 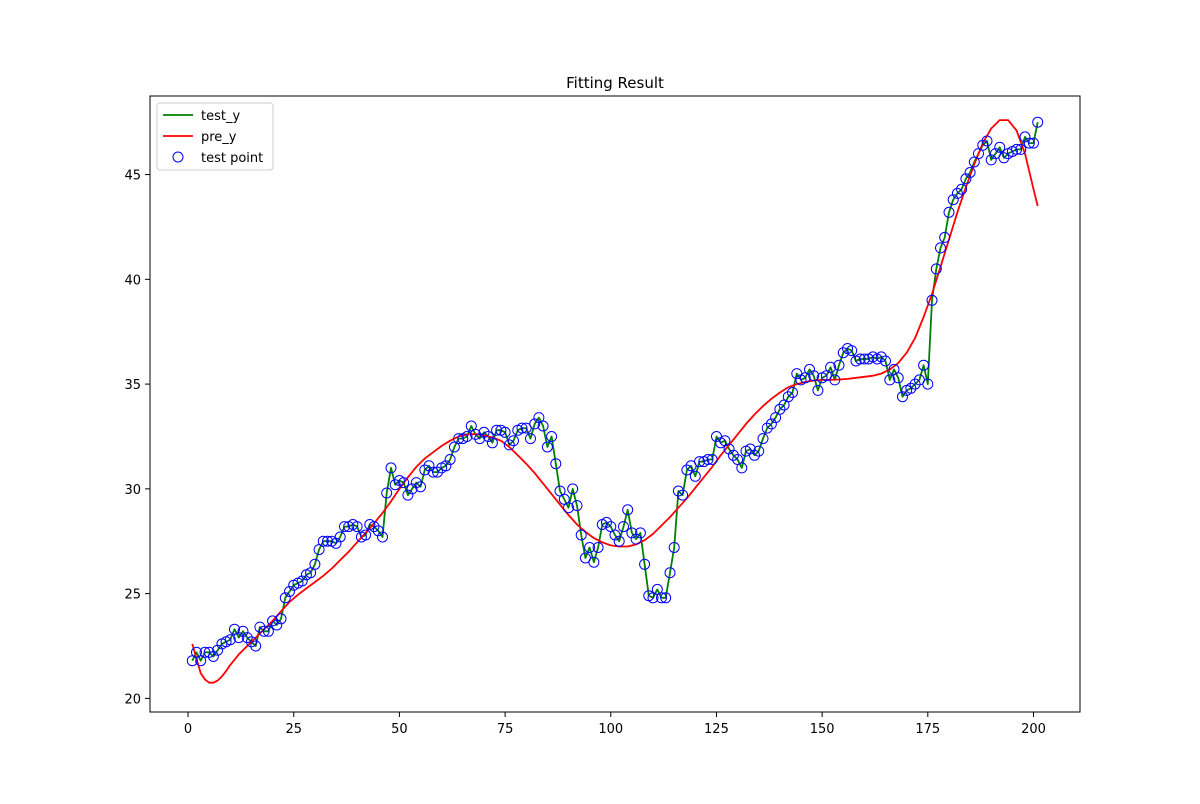 I want to click on x-tick-label: 0, so click(x=188, y=729).